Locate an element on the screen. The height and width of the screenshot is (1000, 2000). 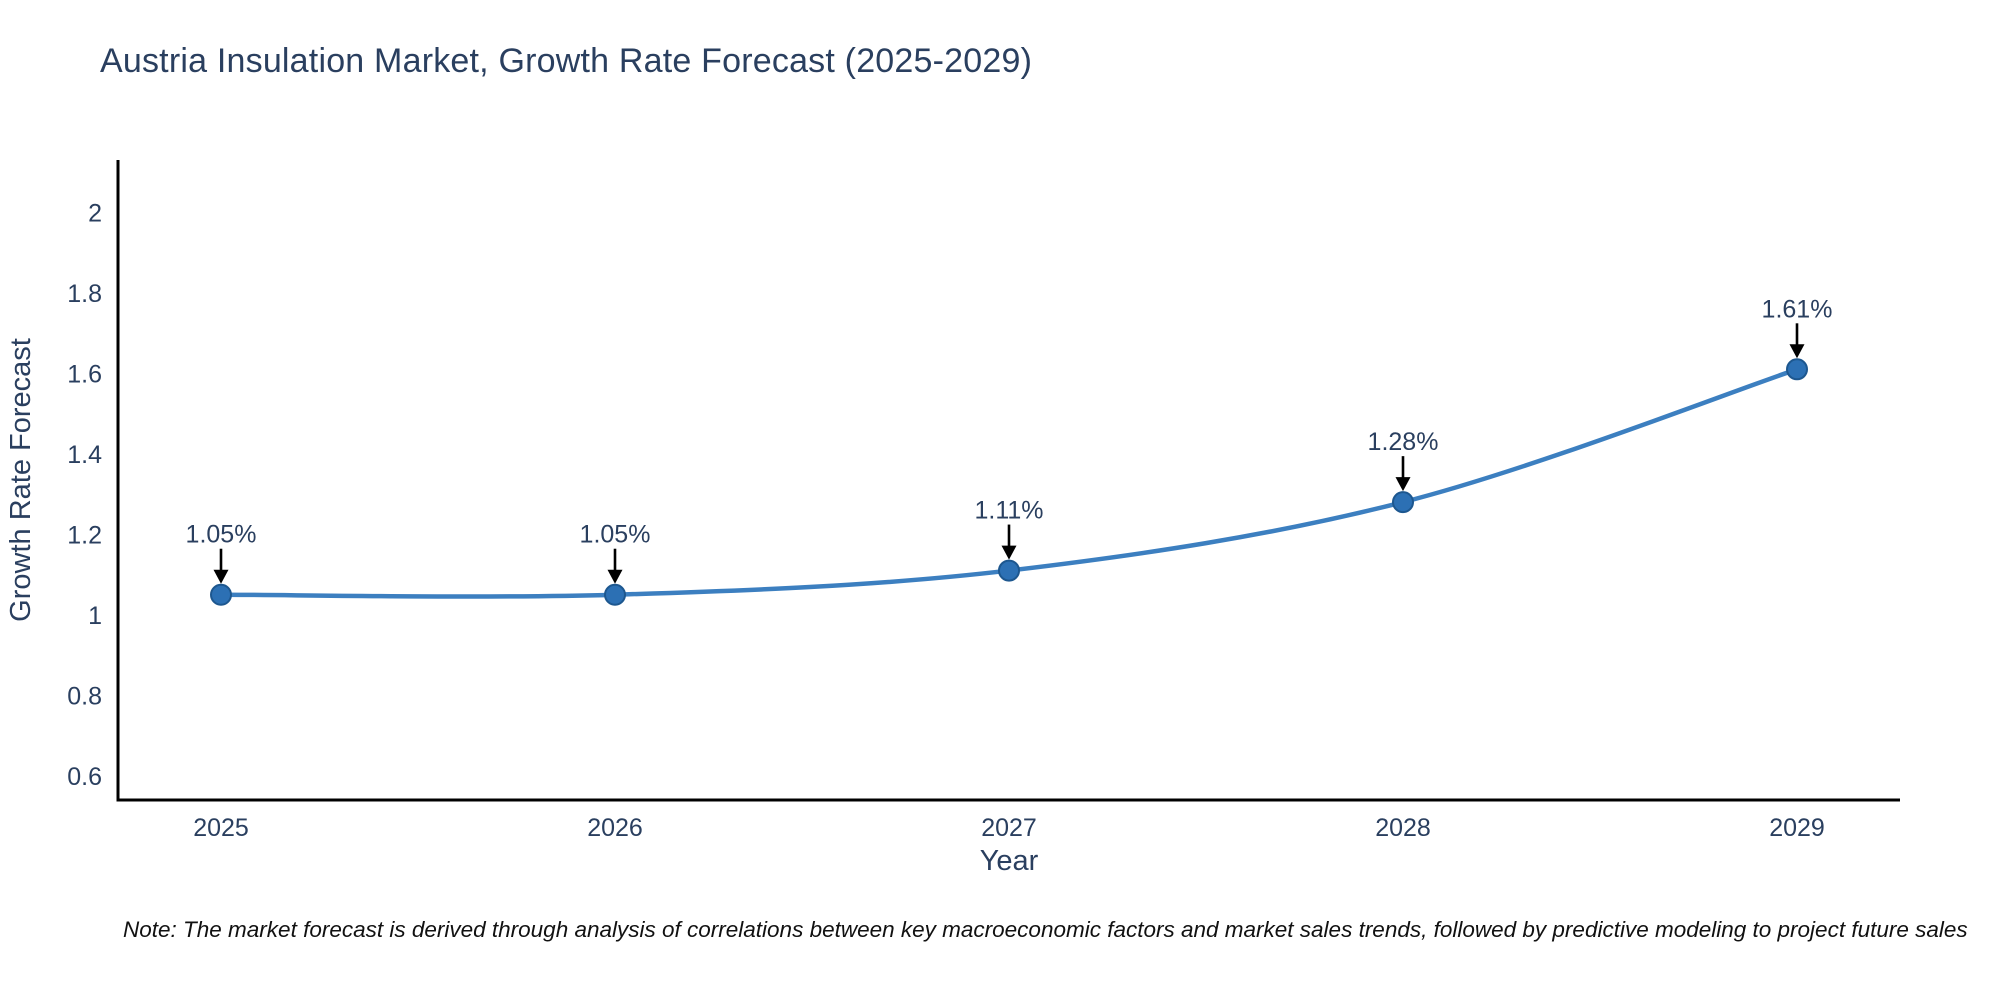
y-tick-label: 1.6 is located at coordinates (84, 374).